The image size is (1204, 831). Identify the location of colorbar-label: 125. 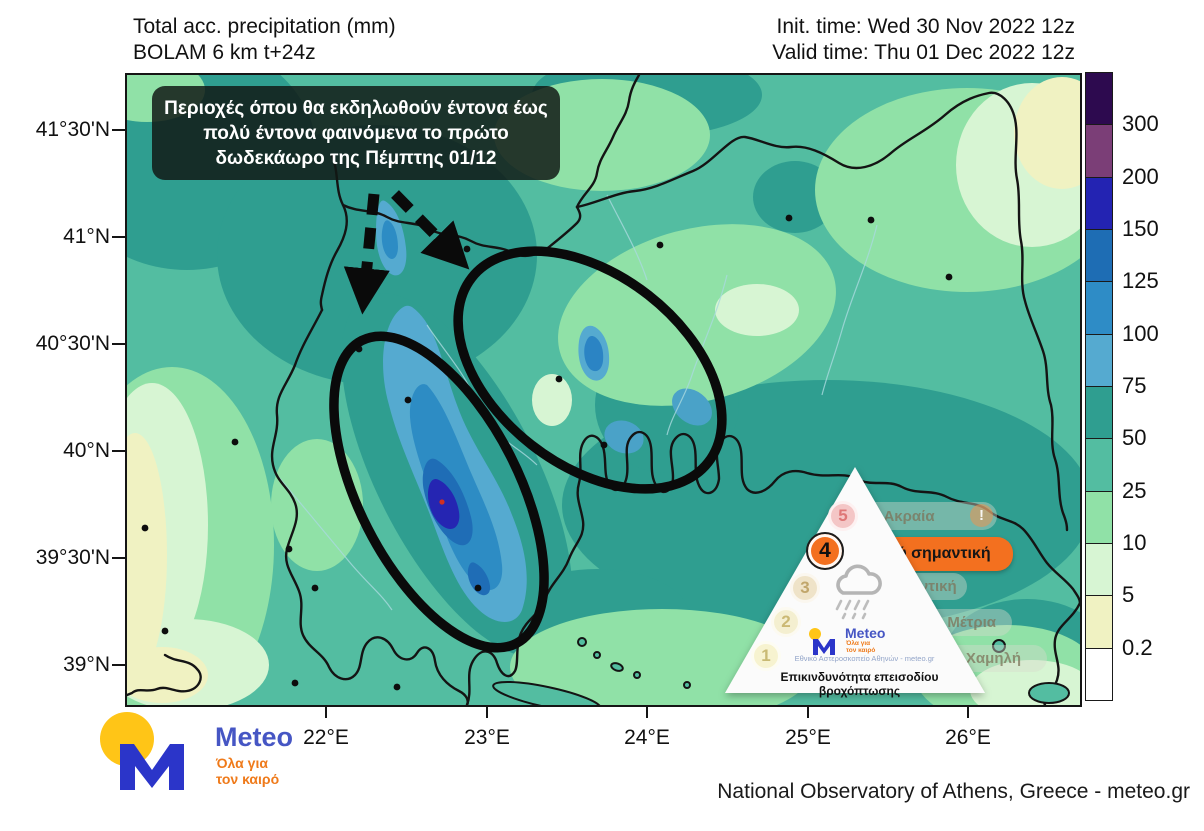
(1140, 281).